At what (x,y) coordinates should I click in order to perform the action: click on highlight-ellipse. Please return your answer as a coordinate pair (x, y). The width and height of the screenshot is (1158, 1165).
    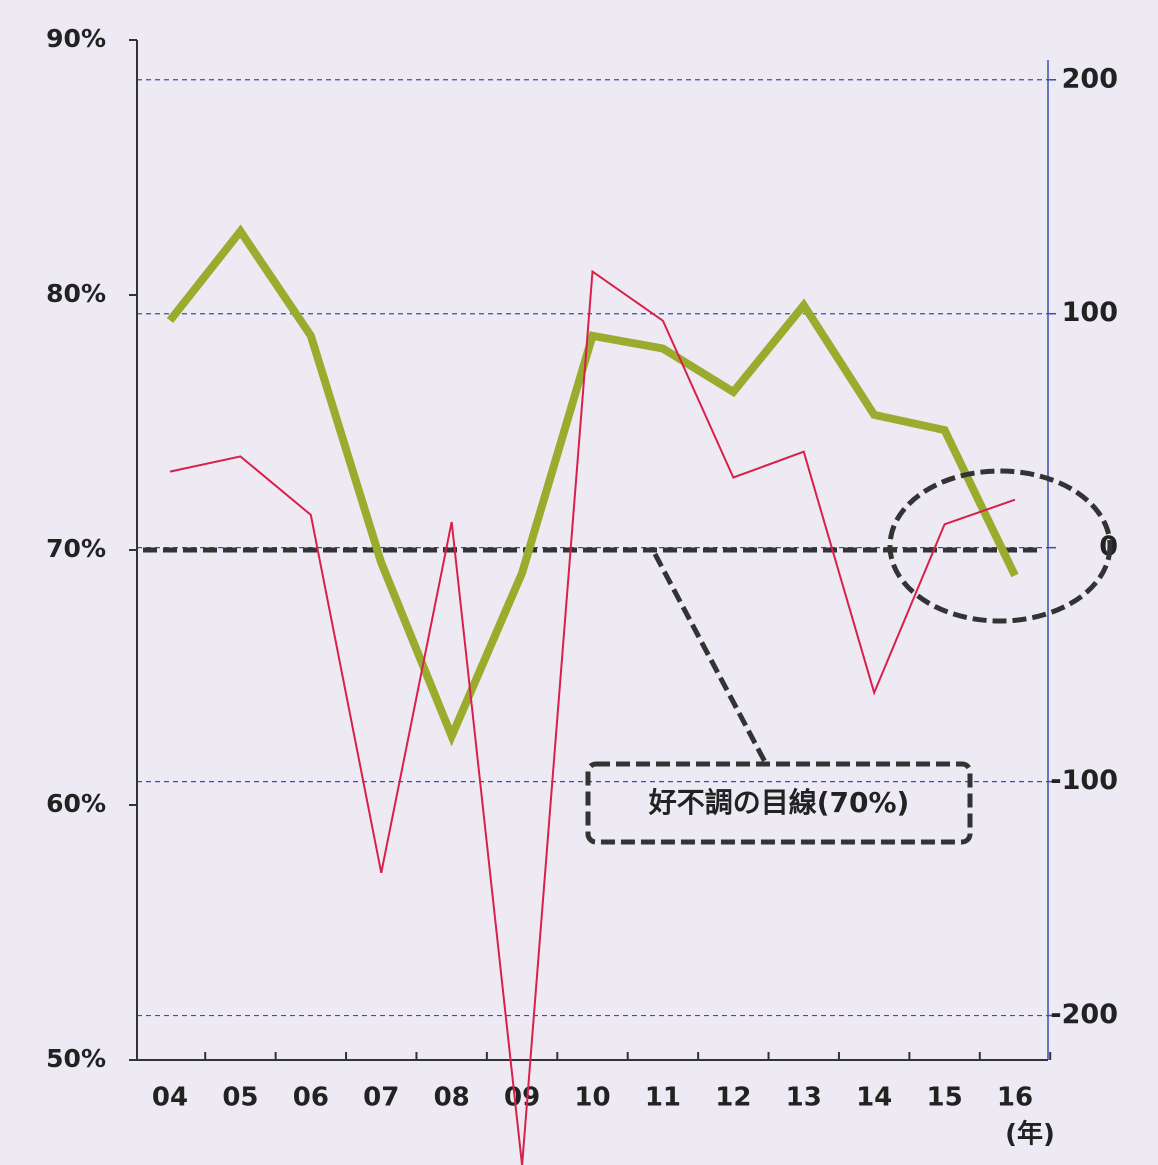
    Looking at the image, I should click on (1000, 546).